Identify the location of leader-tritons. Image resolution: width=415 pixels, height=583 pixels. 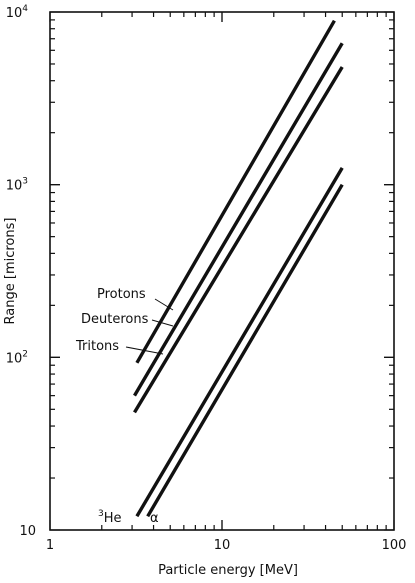
(144, 350).